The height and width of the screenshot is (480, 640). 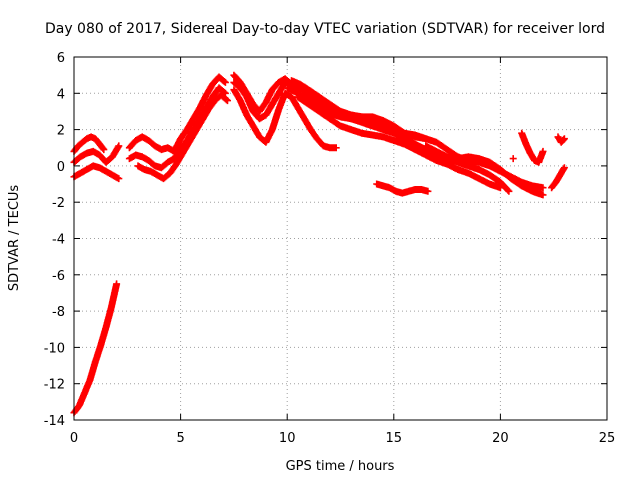 What do you see at coordinates (500, 438) in the screenshot?
I see `x-tick-label: 20` at bounding box center [500, 438].